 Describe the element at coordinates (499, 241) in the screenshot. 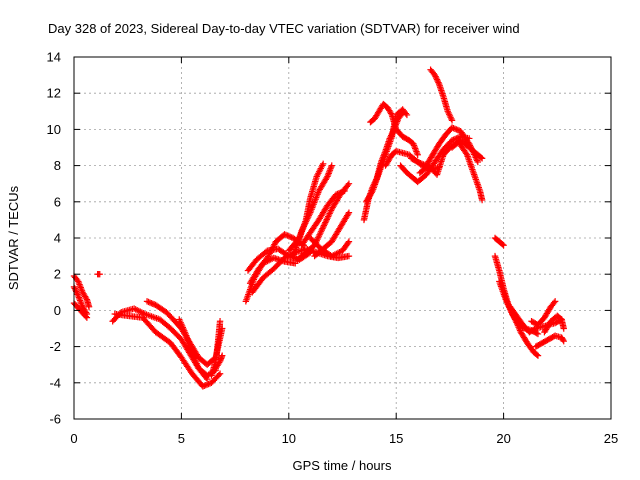

I see `series-arc-ad` at that location.